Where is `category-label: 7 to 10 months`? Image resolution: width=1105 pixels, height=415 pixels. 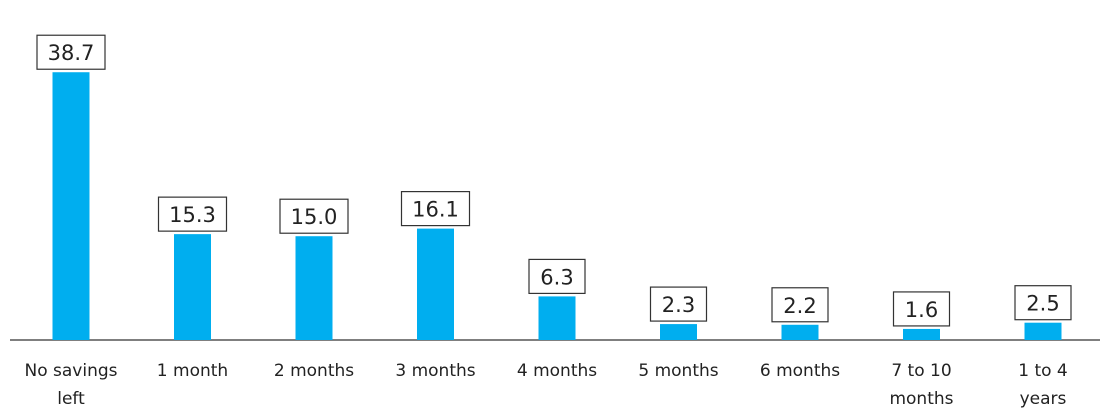
category-label: 7 to 10 months is located at coordinates (921, 385).